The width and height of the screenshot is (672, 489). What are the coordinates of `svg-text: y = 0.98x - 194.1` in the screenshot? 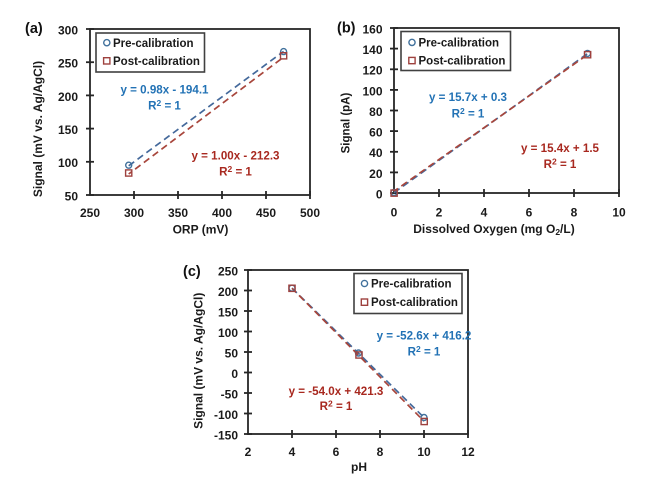 It's located at (165, 90).